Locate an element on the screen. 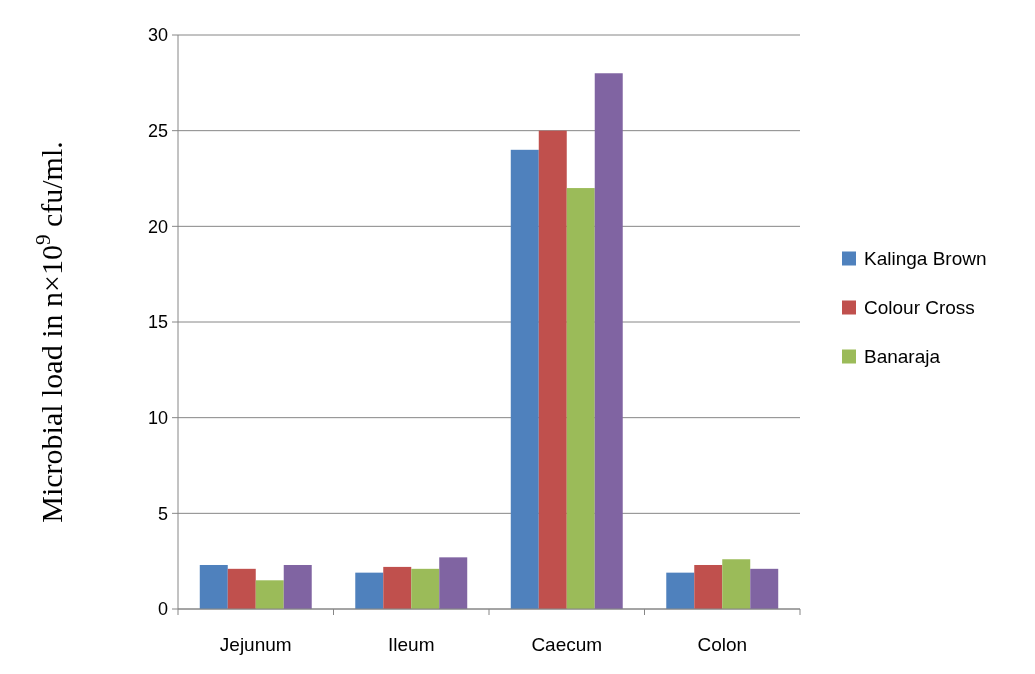 The width and height of the screenshot is (1035, 674). x-tick-label: Colon is located at coordinates (722, 644).